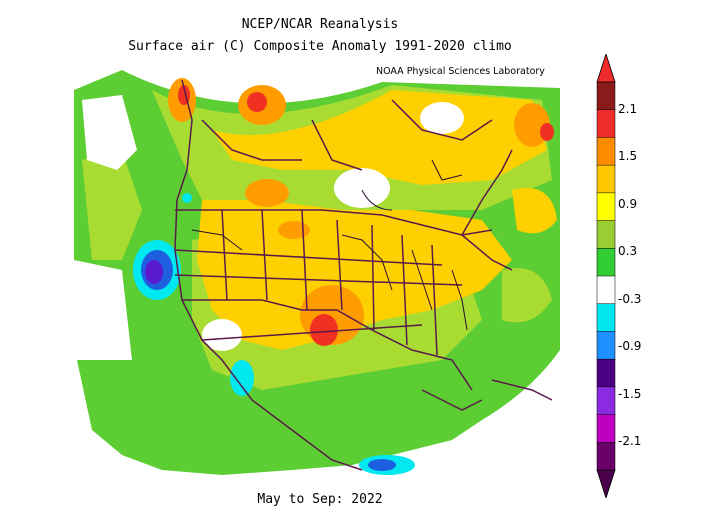 Image resolution: width=705 pixels, height=518 pixels. Describe the element at coordinates (320, 499) in the screenshot. I see `date-range: May to Sep: 2022` at that location.